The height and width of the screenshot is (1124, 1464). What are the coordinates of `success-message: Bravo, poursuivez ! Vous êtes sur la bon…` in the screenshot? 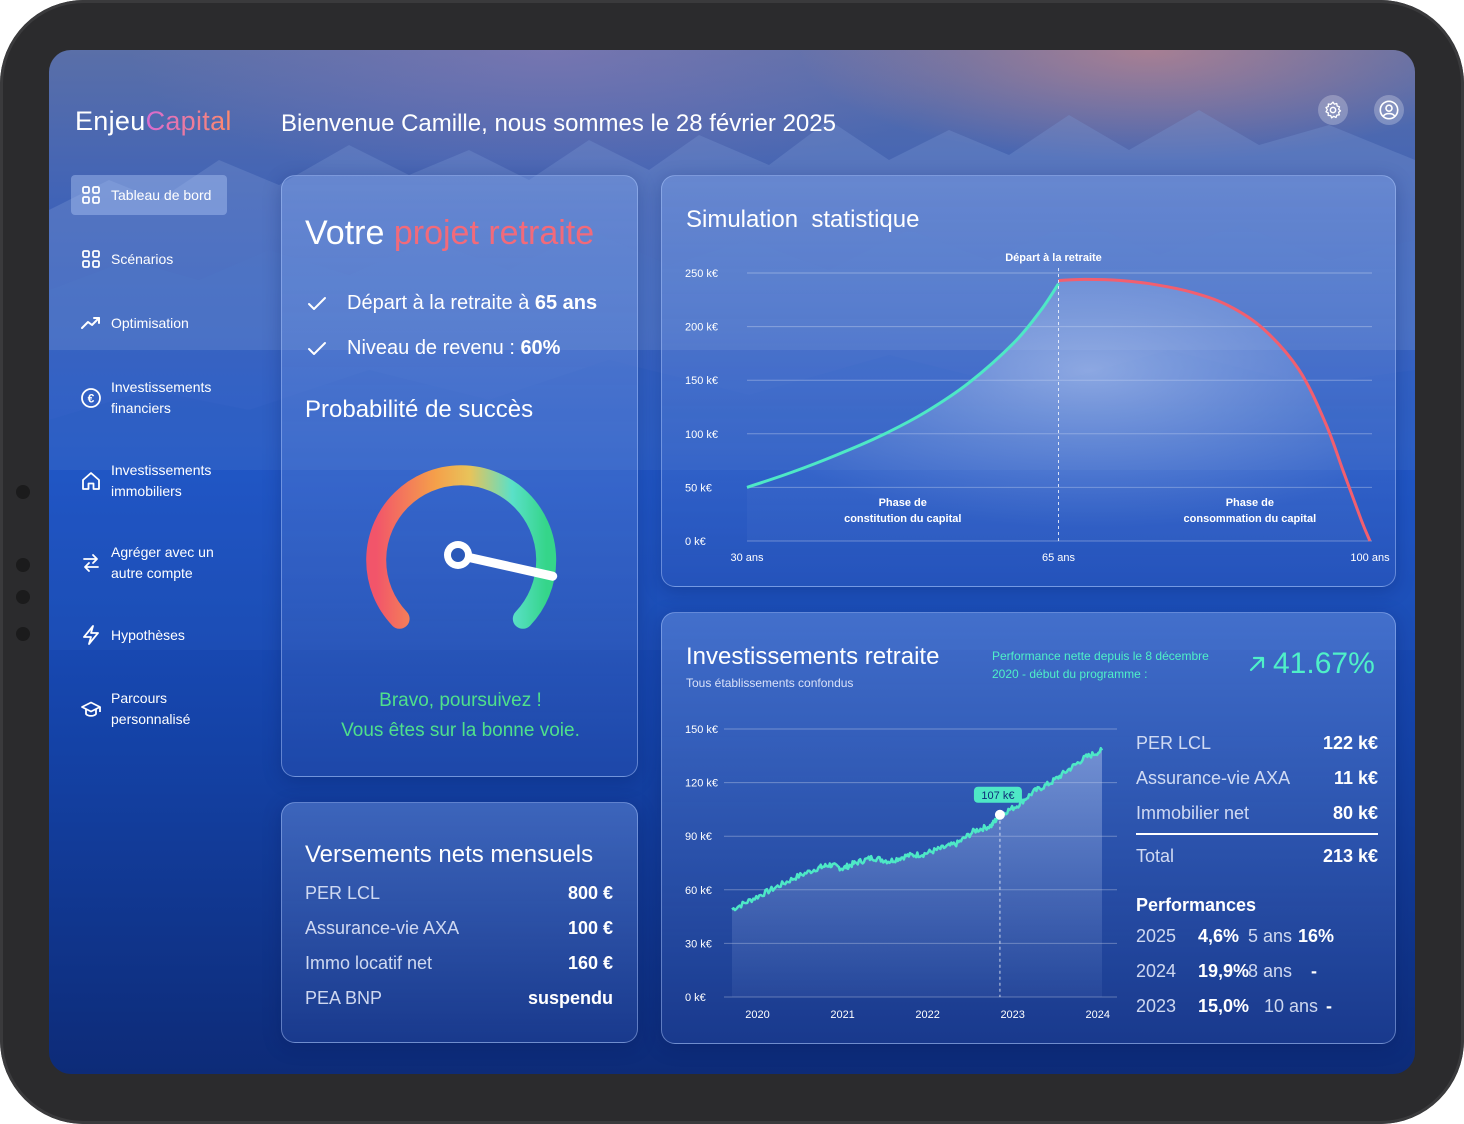 It's located at (460, 716).